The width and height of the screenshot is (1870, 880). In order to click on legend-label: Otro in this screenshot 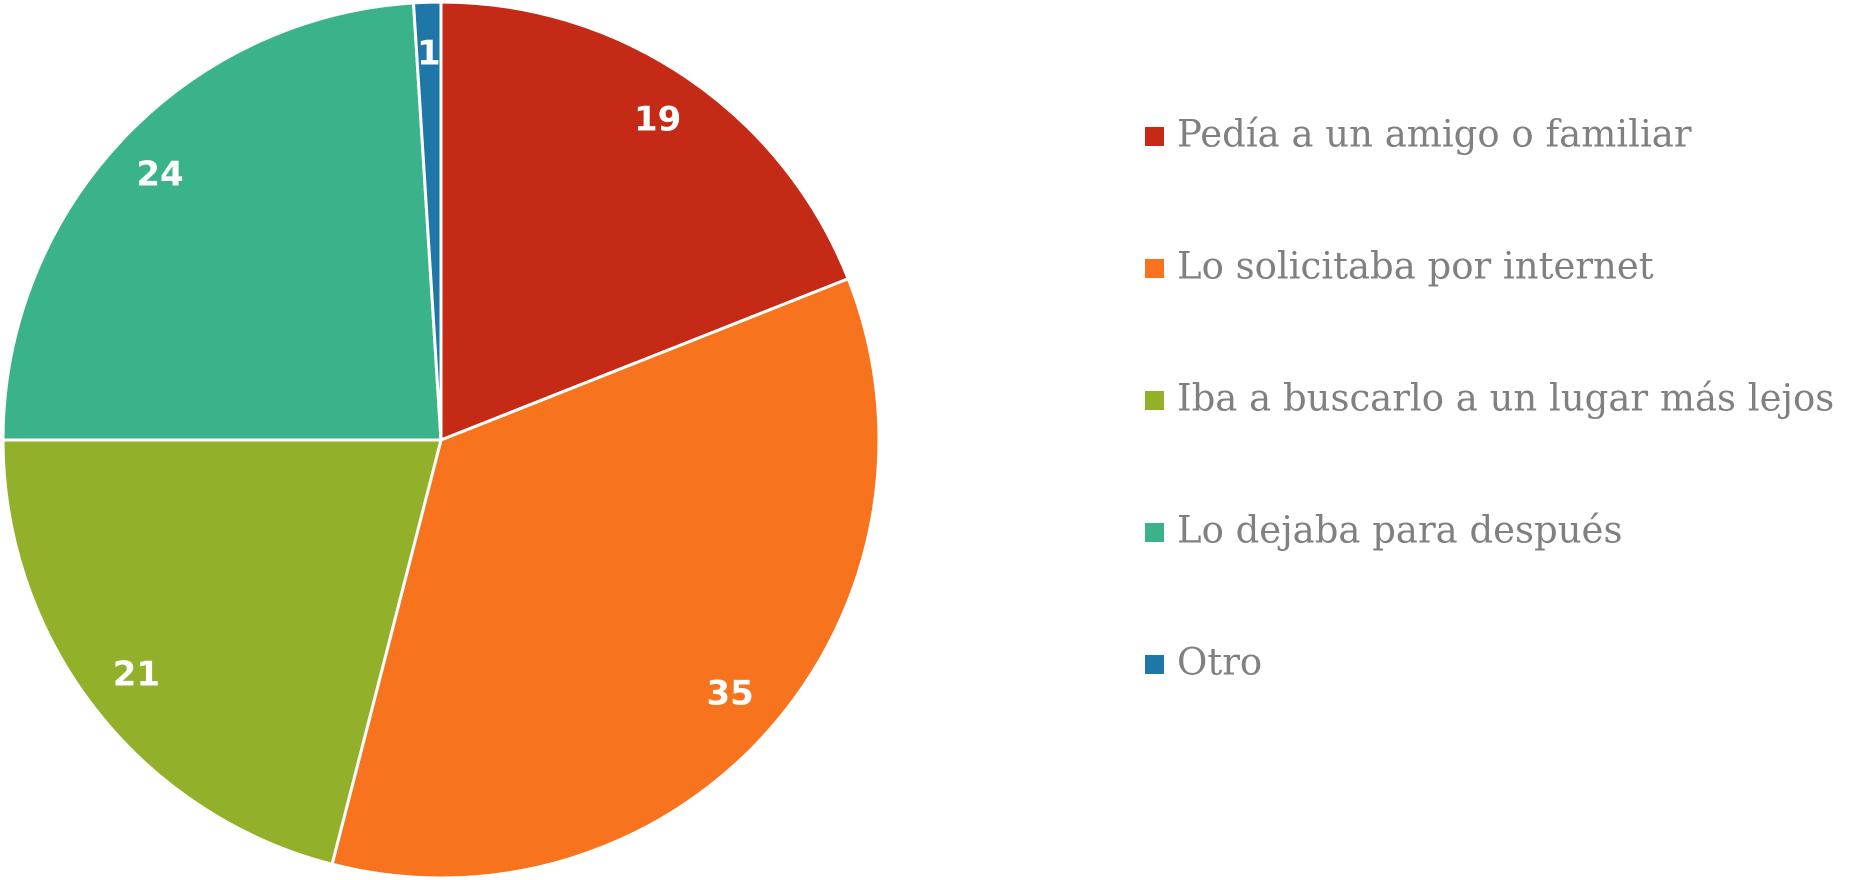, I will do `click(1219, 662)`.